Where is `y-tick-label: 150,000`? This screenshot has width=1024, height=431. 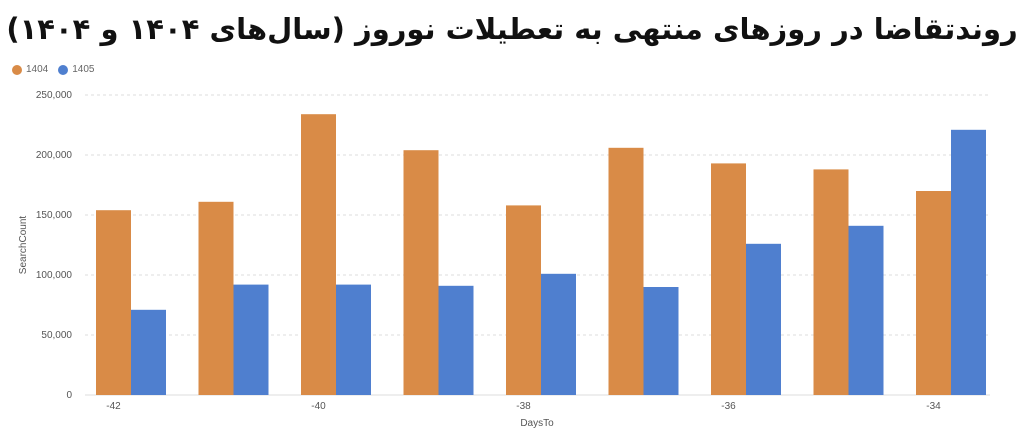 y-tick-label: 150,000 is located at coordinates (54, 215).